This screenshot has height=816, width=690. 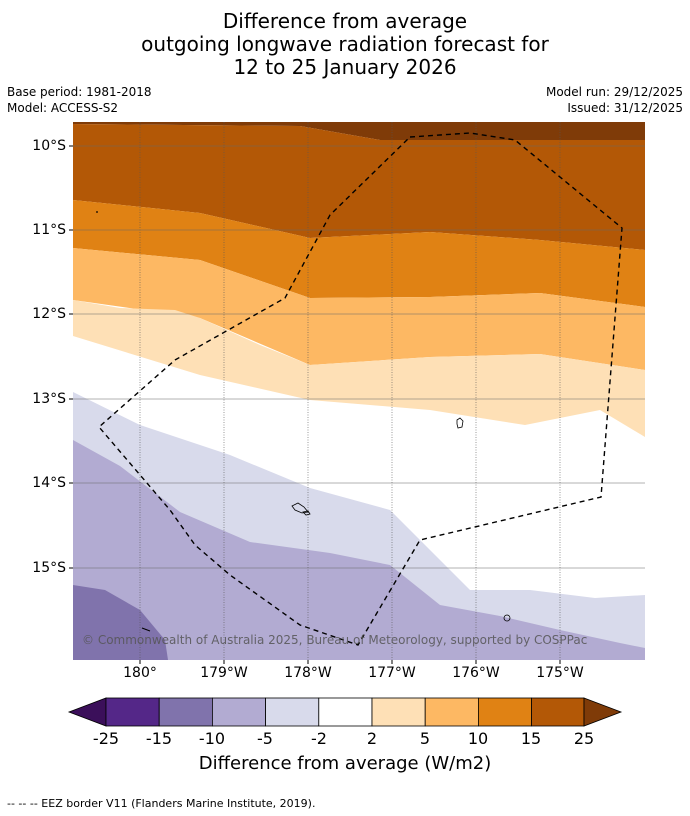 I want to click on island-south, so click(x=507, y=618).